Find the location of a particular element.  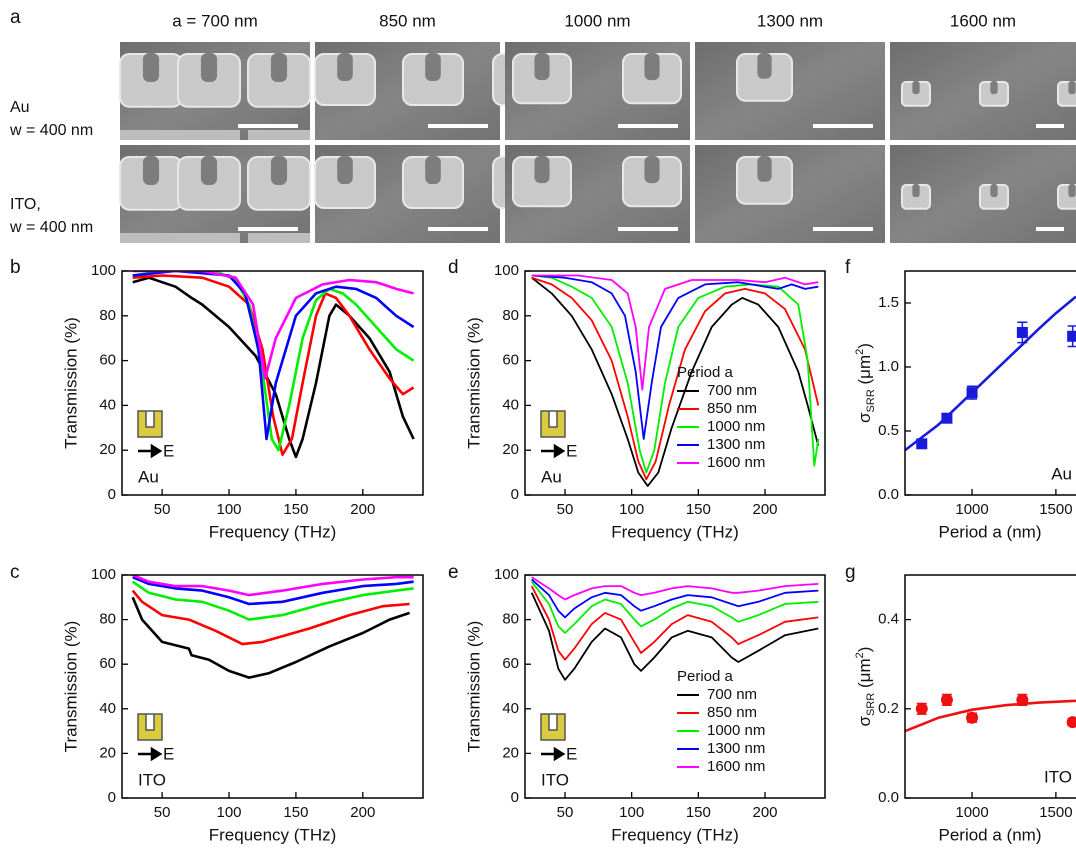

y-tick-label: 60 is located at coordinates (510, 663).